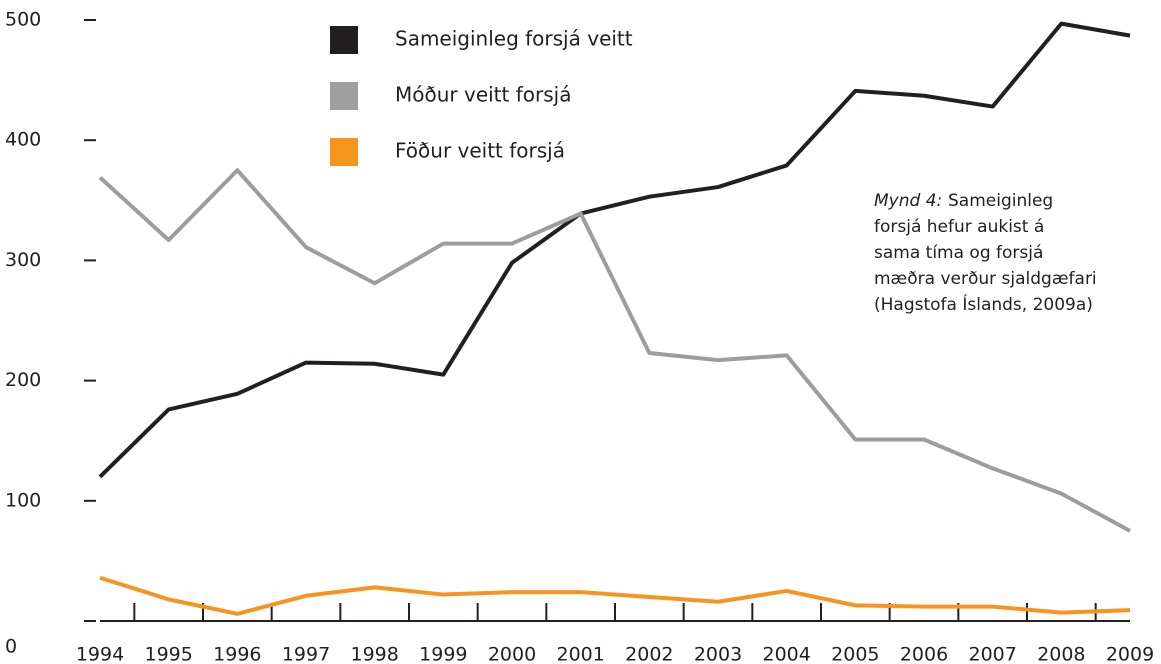 Image resolution: width=1161 pixels, height=664 pixels. What do you see at coordinates (23, 20) in the screenshot?
I see `y-tick-label: 500` at bounding box center [23, 20].